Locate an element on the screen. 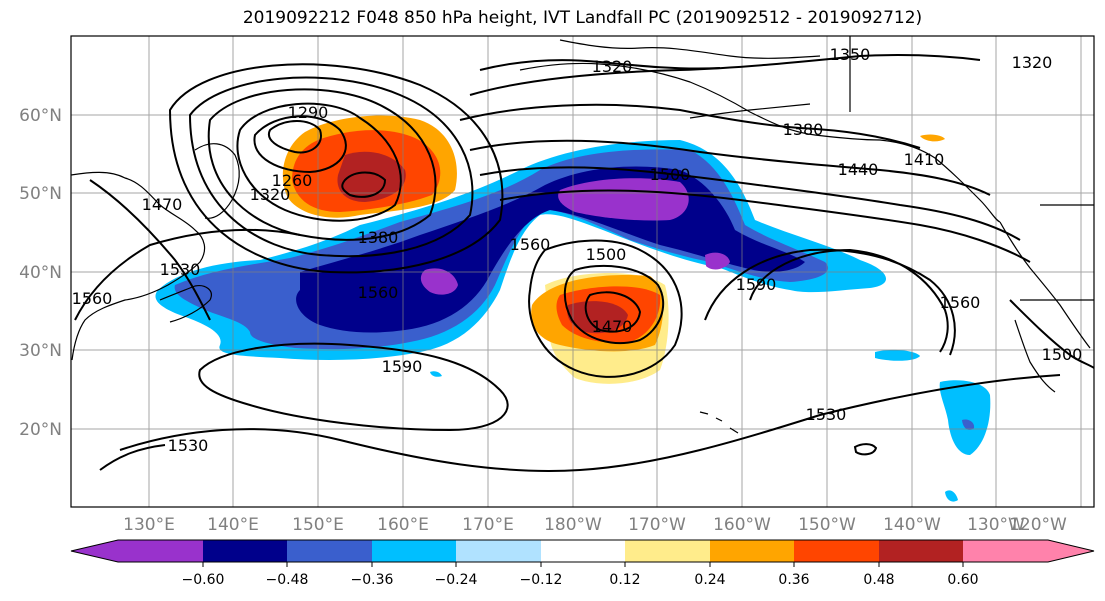  colorbar-tick-label: −0.60 is located at coordinates (203, 580).